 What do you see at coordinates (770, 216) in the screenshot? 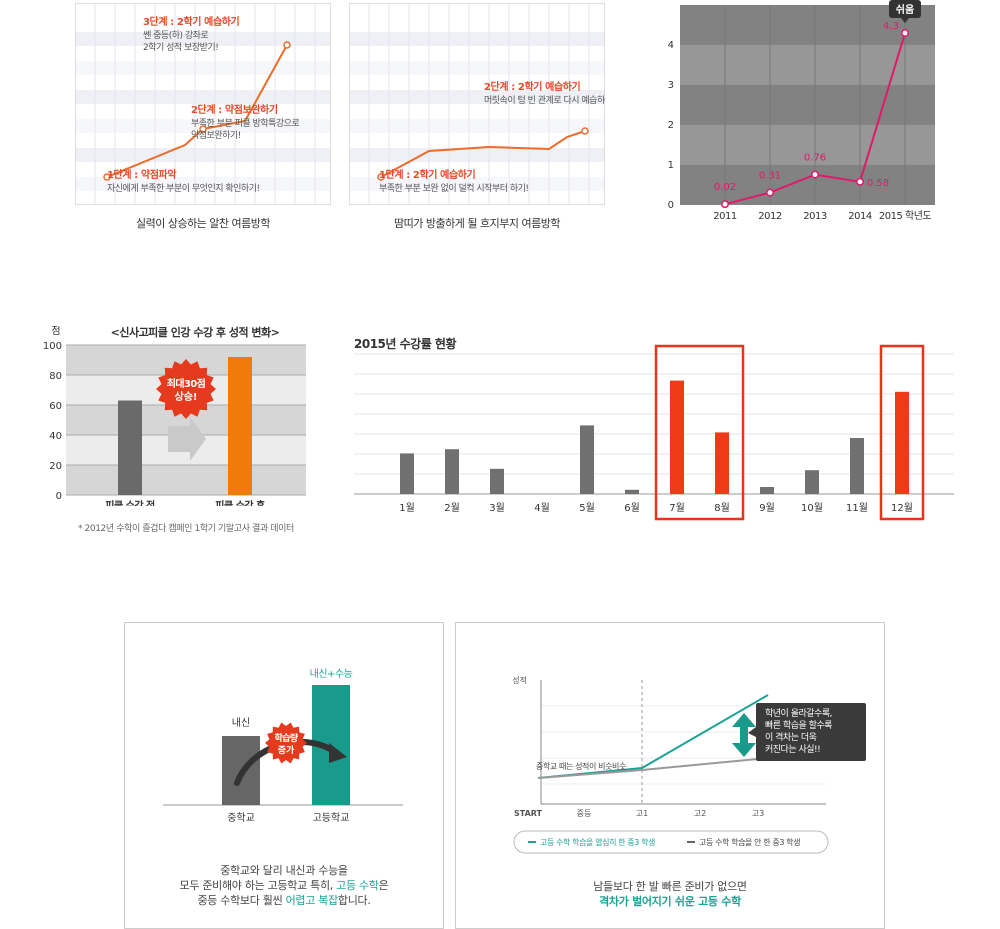
I see `x-tick-label: 2012` at bounding box center [770, 216].